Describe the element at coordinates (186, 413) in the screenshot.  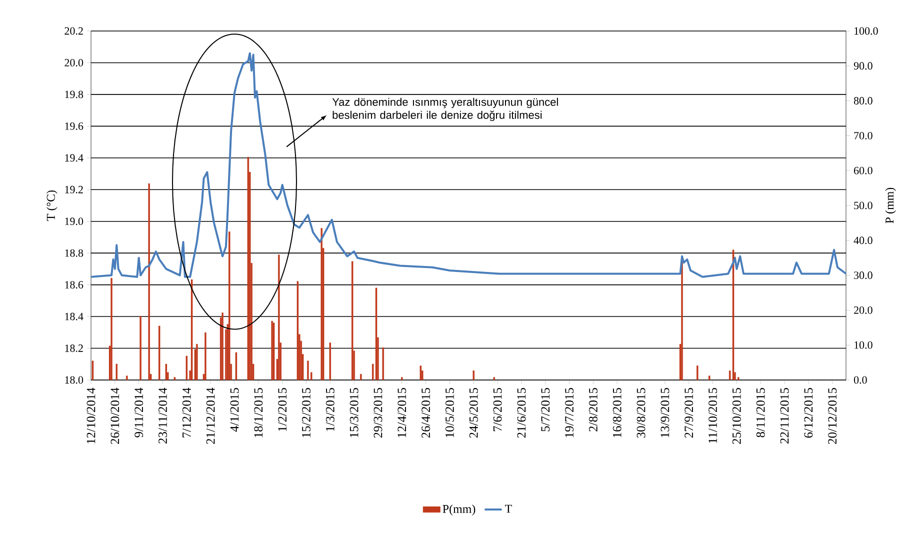
I see `x-tick-label: 7/12/2014` at that location.